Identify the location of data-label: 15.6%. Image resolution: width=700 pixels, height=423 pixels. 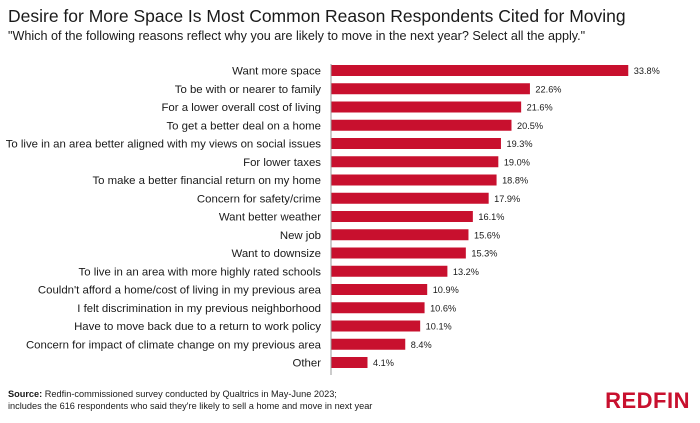
(487, 235).